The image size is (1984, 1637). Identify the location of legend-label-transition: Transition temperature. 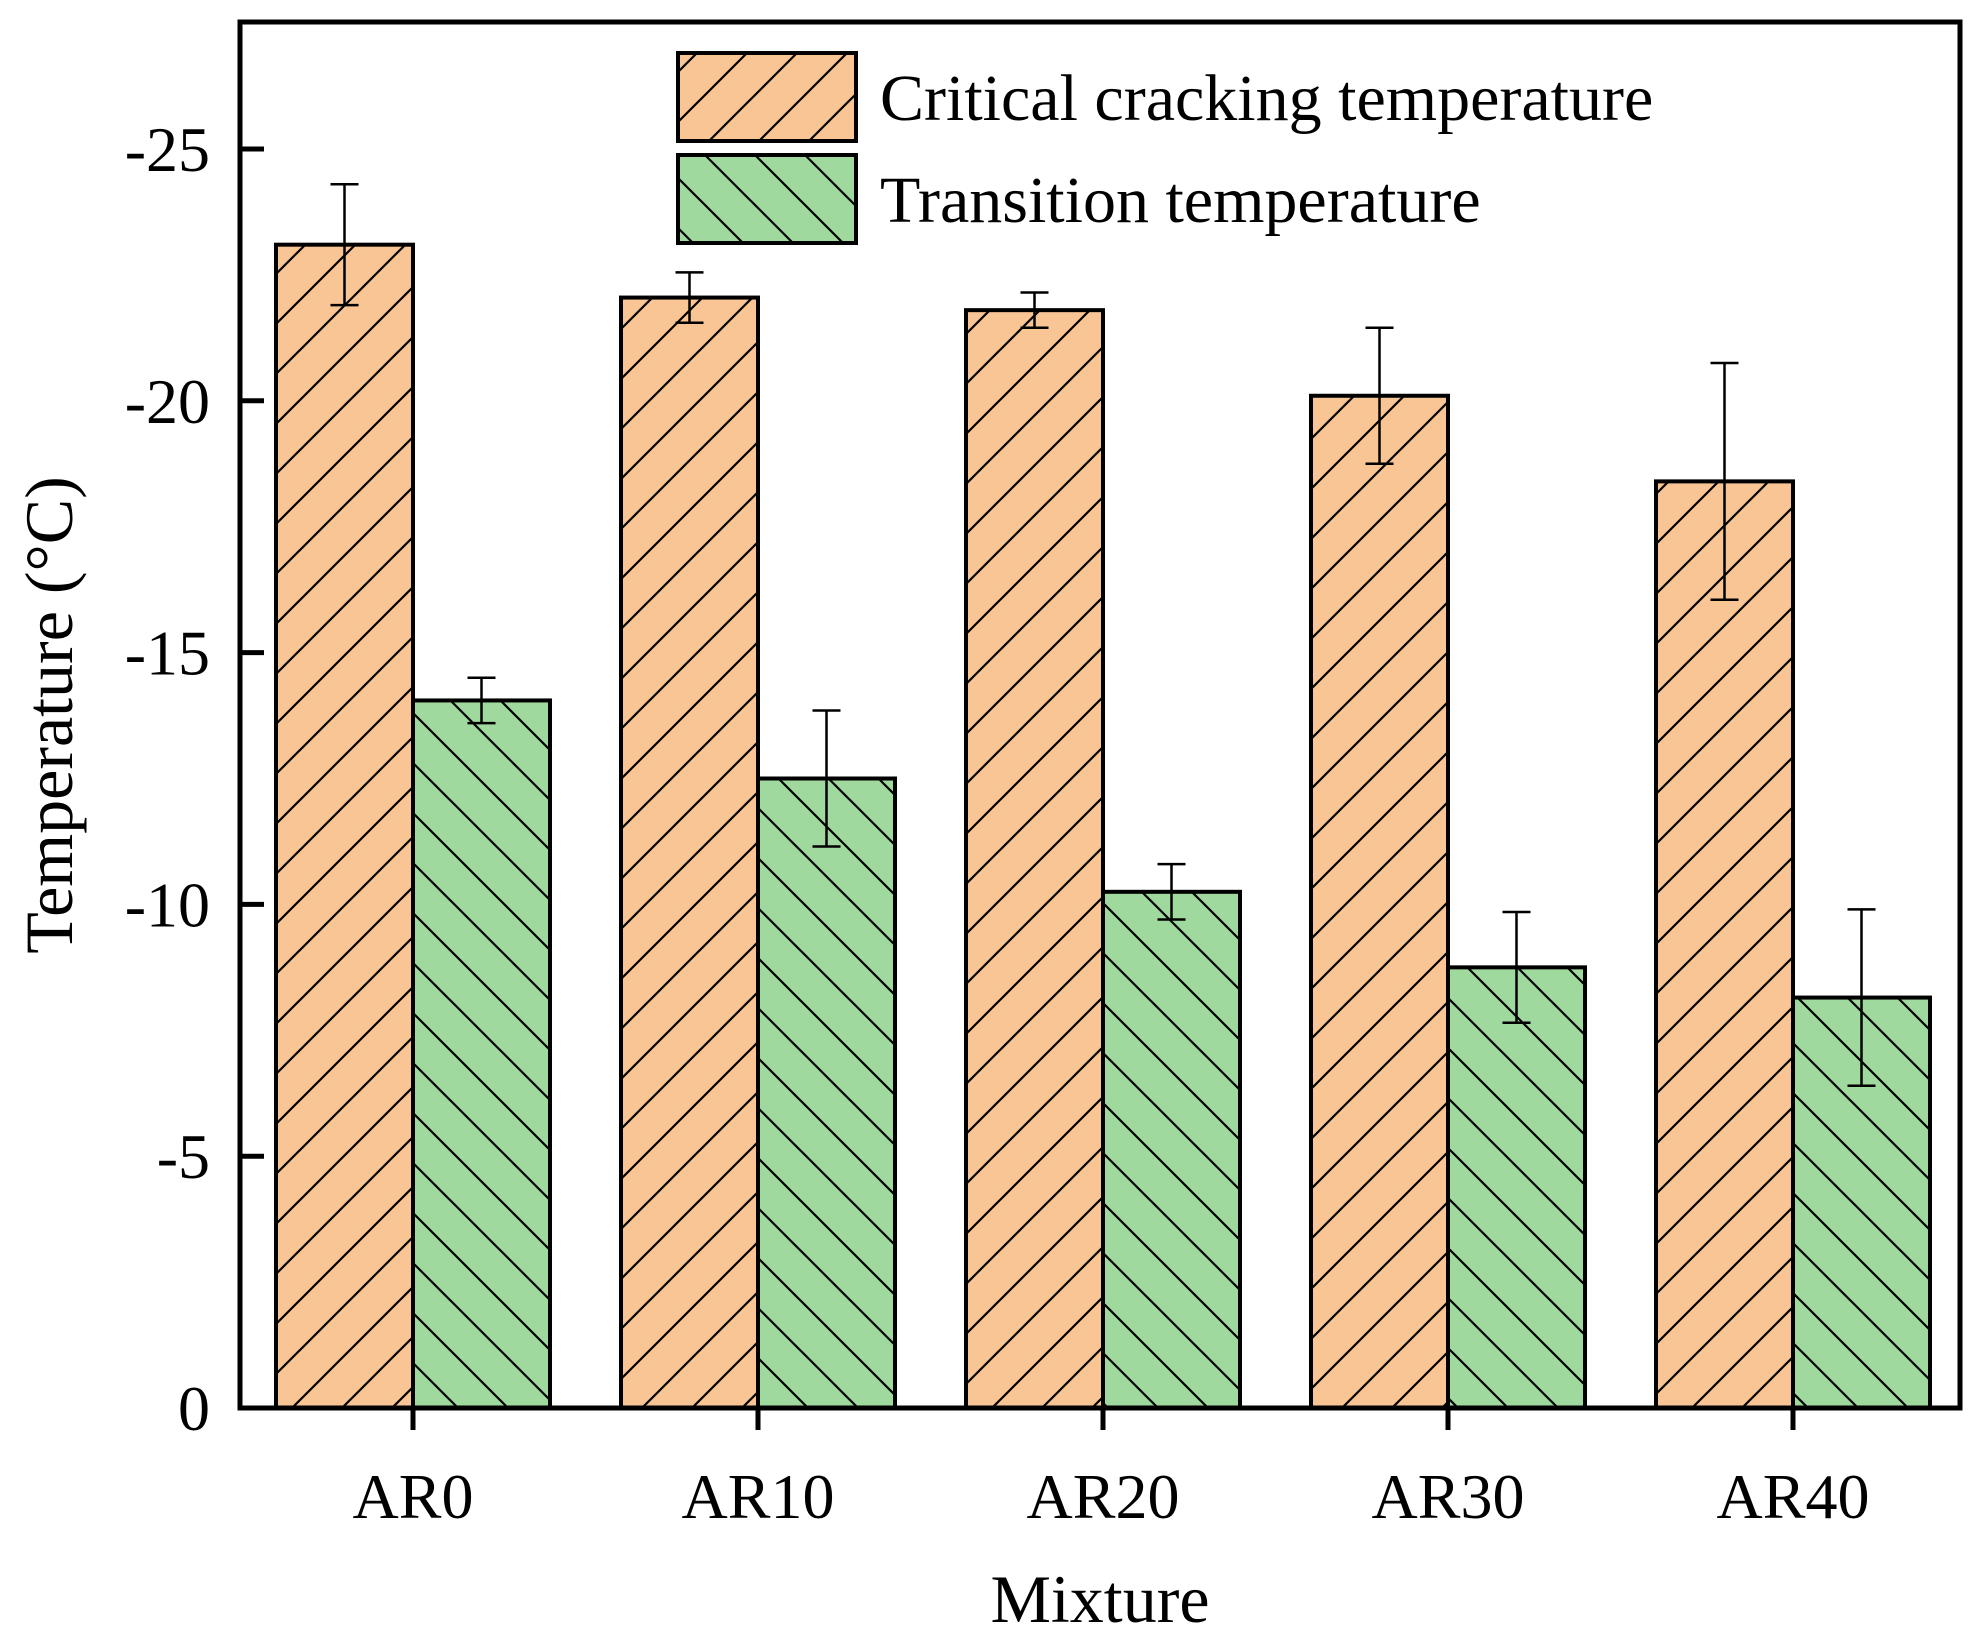
(1180, 200).